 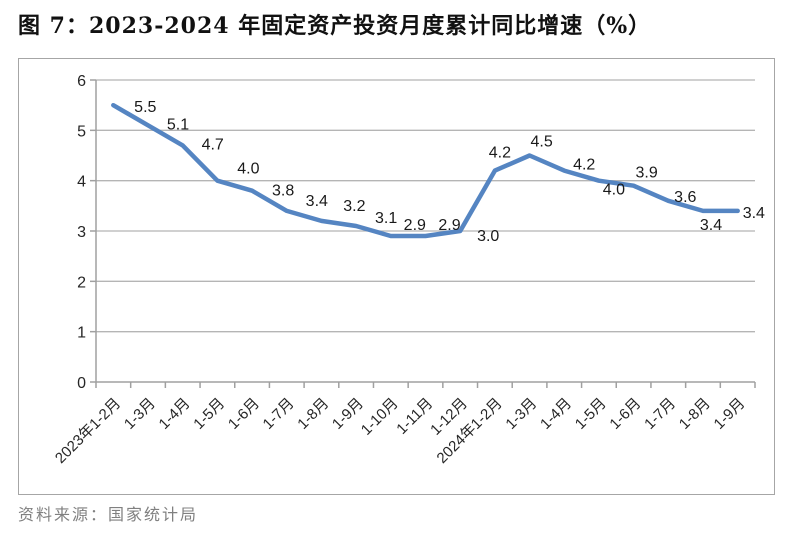 I want to click on data-label: 4.5, so click(x=541, y=142).